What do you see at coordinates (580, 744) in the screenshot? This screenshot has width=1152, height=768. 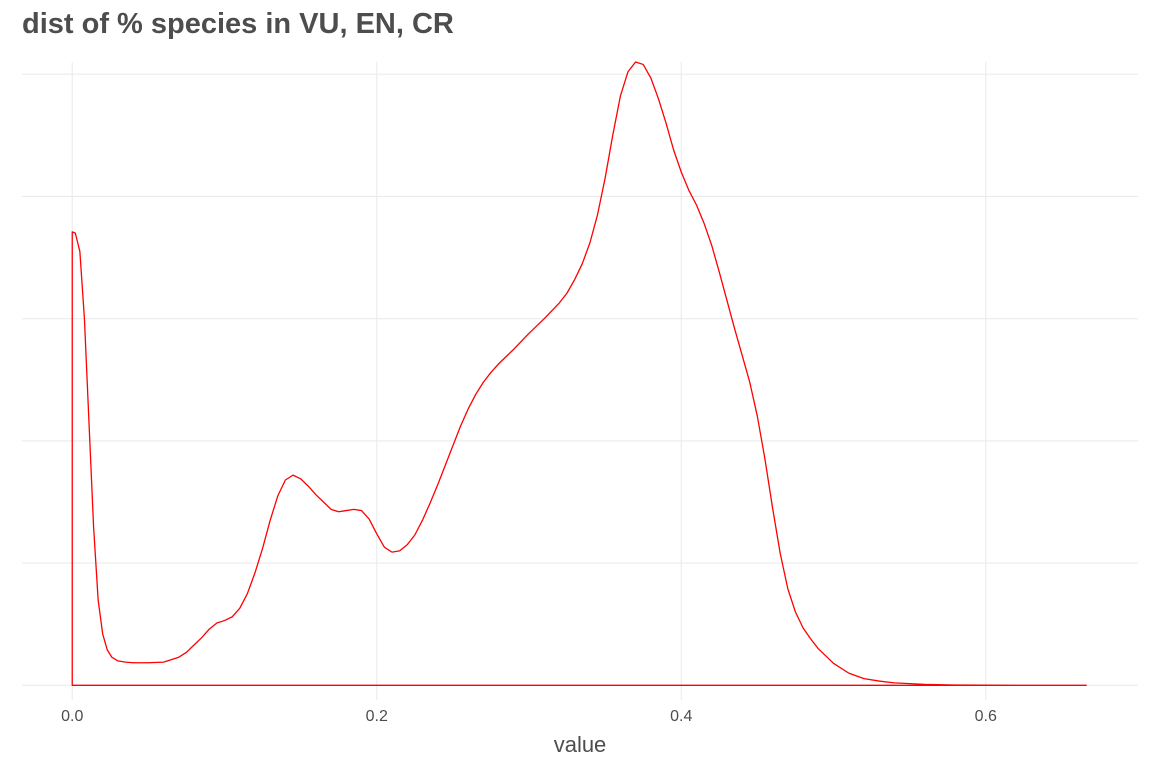 I see `x-axis-title: value` at bounding box center [580, 744].